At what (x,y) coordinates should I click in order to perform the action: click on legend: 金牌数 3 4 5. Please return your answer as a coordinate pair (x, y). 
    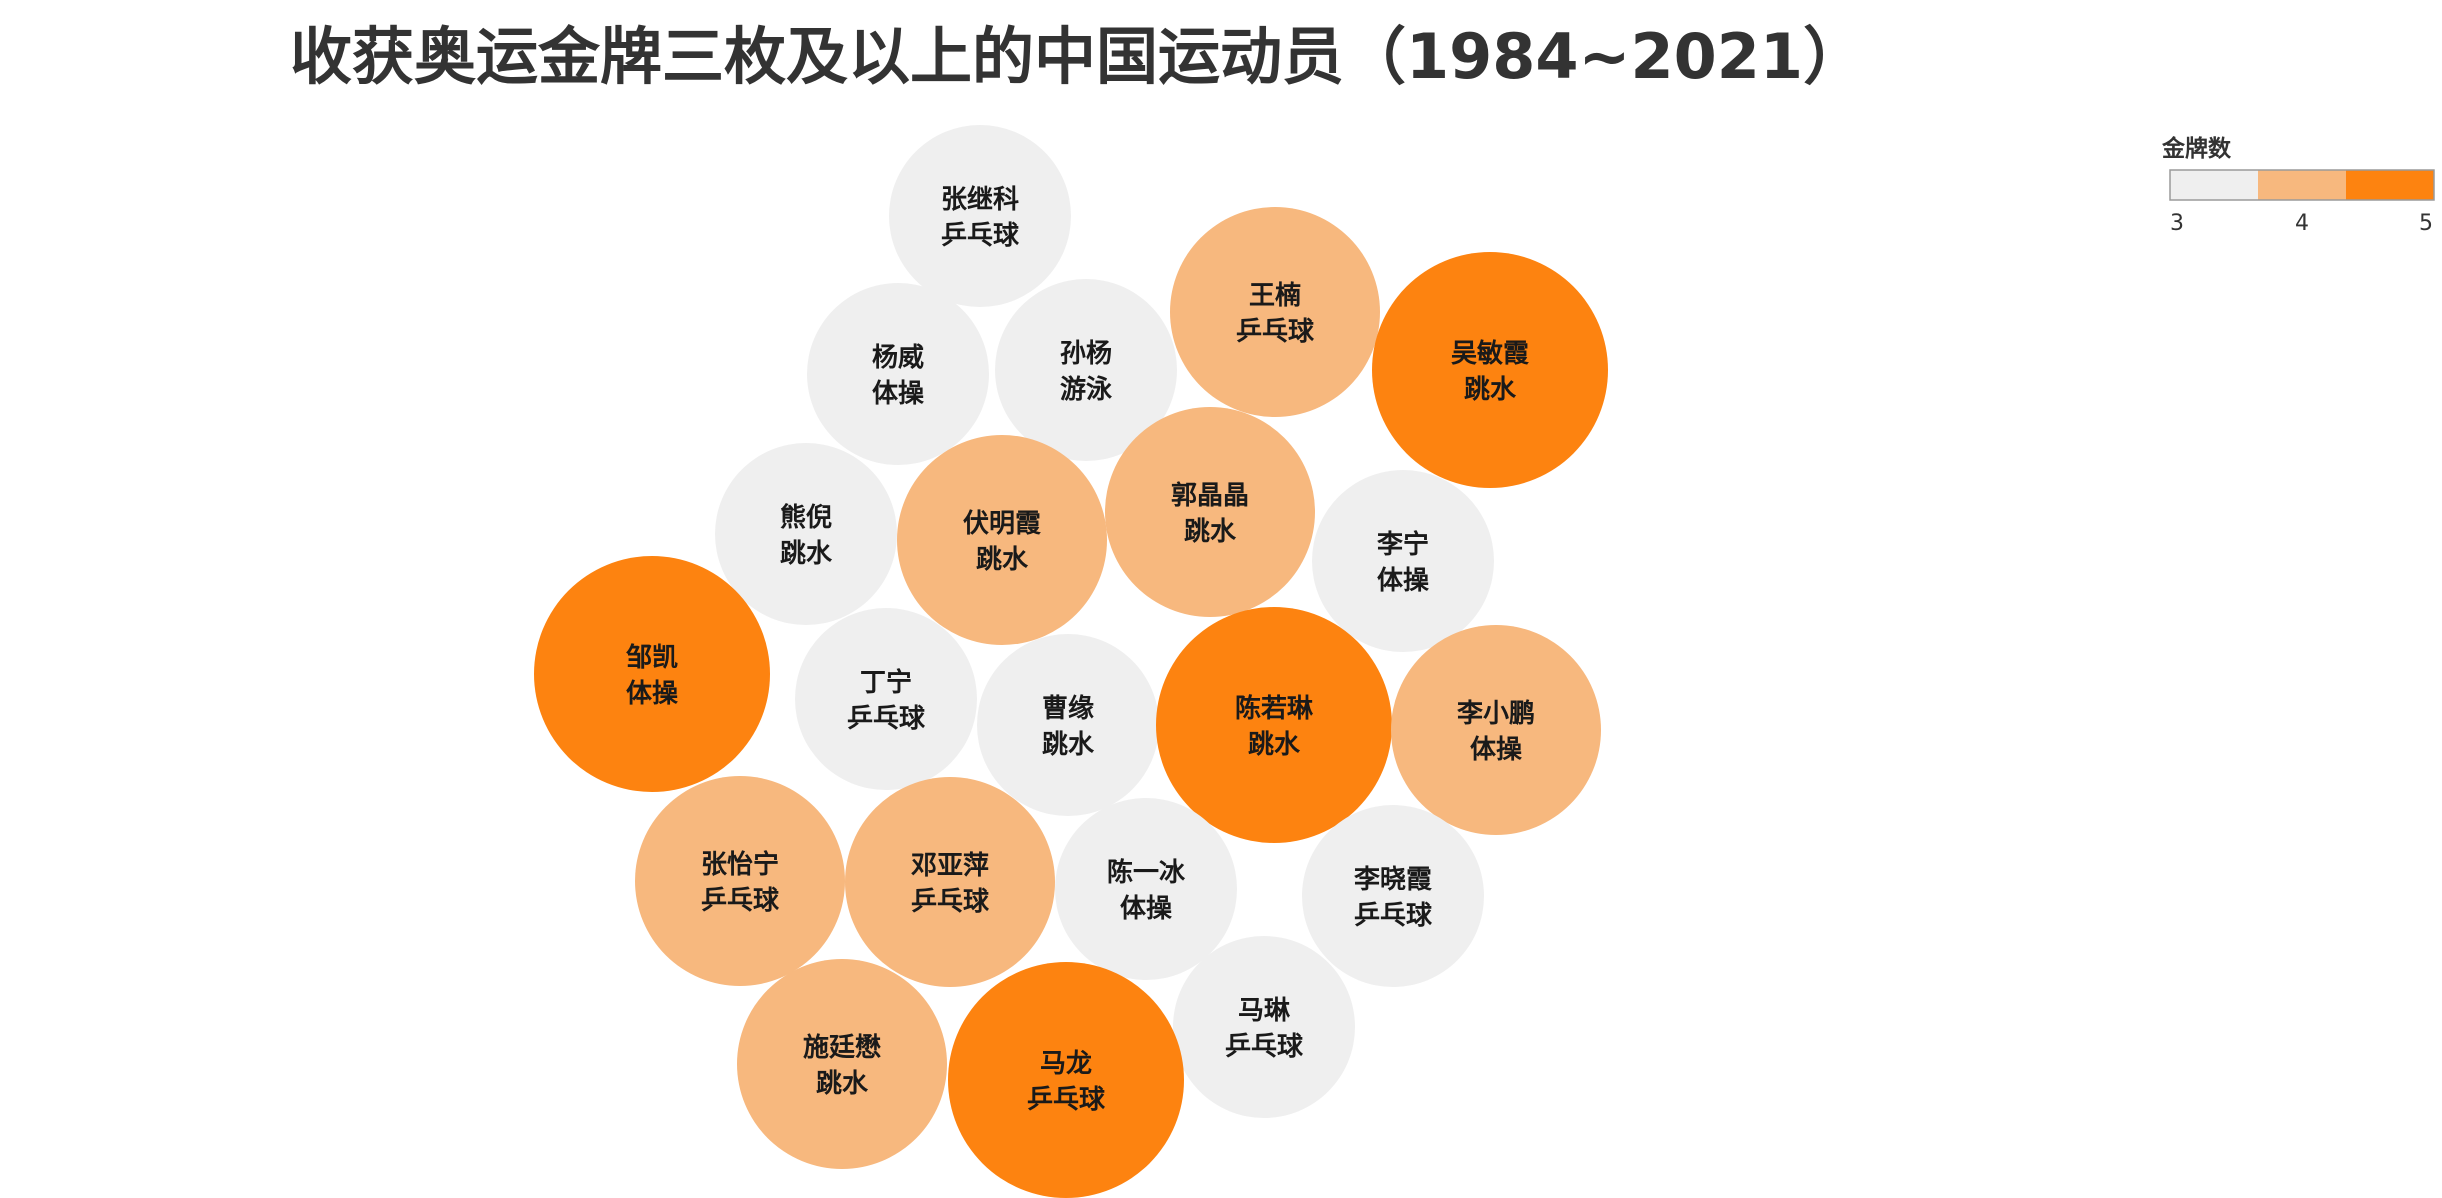
    Looking at the image, I should click on (2298, 185).